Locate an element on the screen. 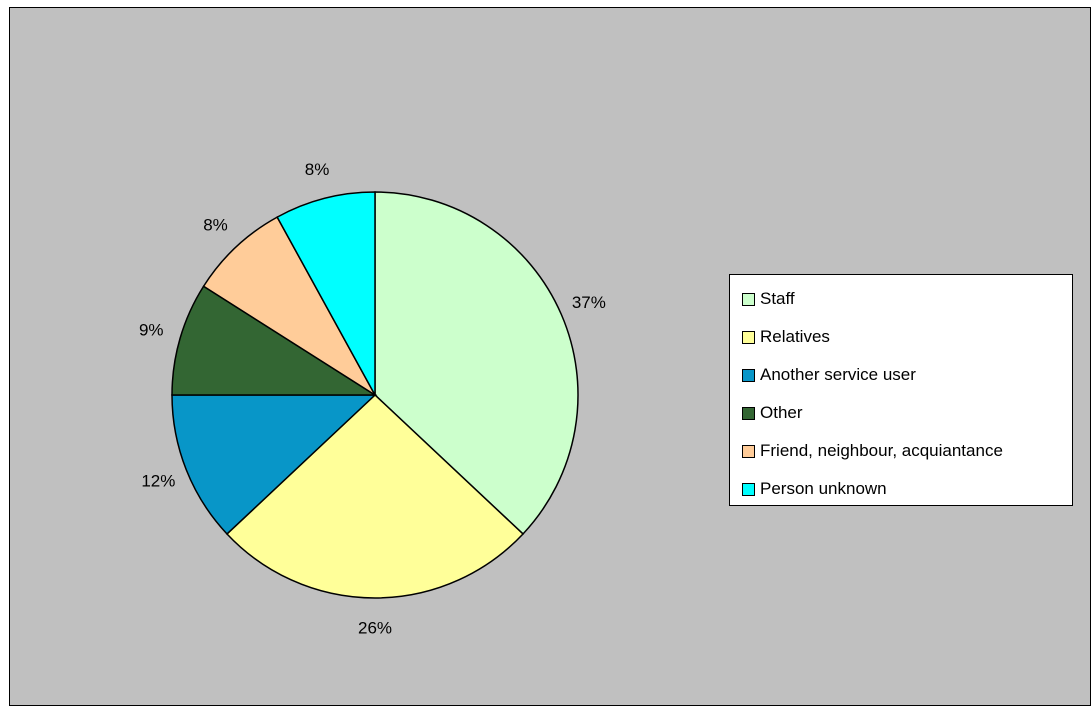 The height and width of the screenshot is (707, 1092). legend-label-relatives: Relatives is located at coordinates (795, 337).